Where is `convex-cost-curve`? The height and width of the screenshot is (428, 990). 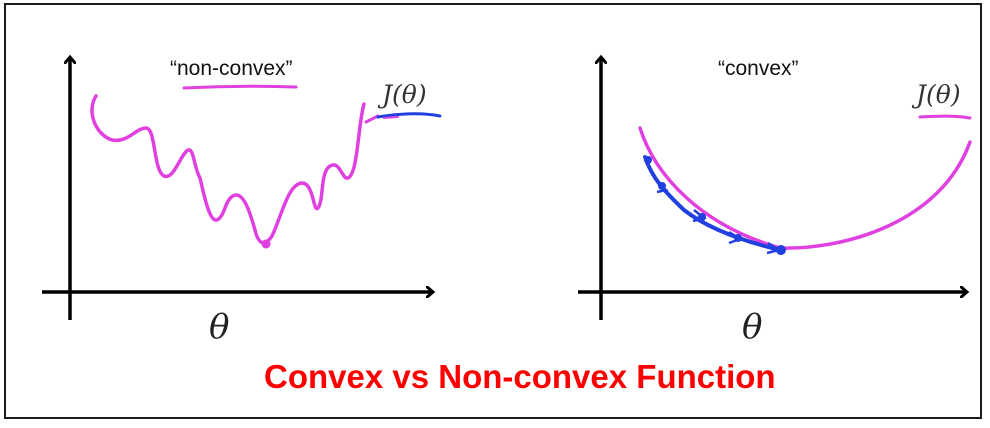 convex-cost-curve is located at coordinates (805, 188).